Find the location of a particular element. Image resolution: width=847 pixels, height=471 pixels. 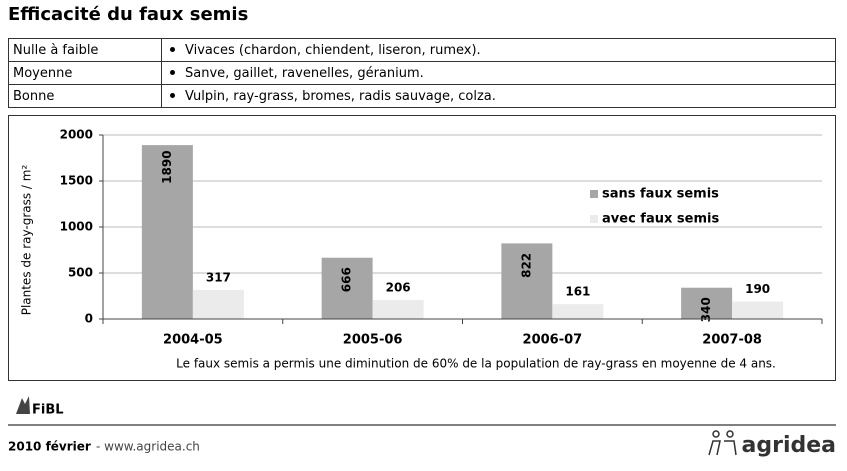

value-label: 161 is located at coordinates (577, 292).